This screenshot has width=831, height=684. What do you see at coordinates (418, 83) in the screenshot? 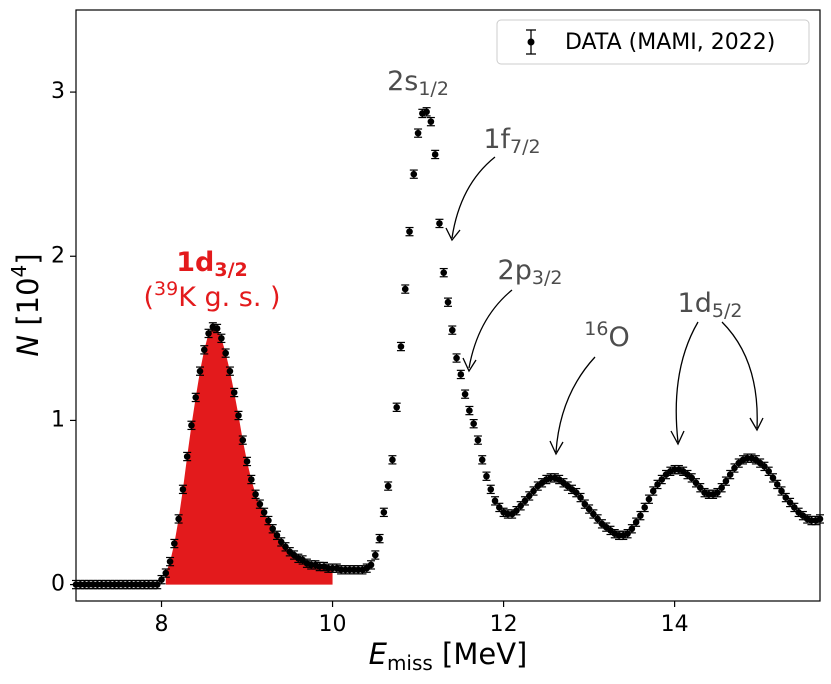
I see `annotation: 2s1/2` at bounding box center [418, 83].